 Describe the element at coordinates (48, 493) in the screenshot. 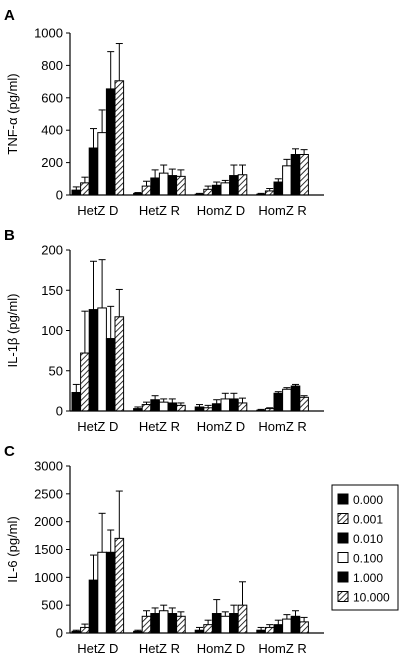

I see `y-tick-label: 2500` at that location.